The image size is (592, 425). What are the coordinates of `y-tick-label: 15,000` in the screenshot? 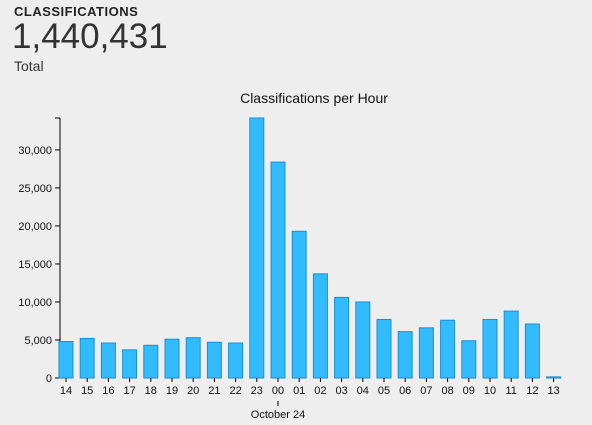 It's located at (35, 265).